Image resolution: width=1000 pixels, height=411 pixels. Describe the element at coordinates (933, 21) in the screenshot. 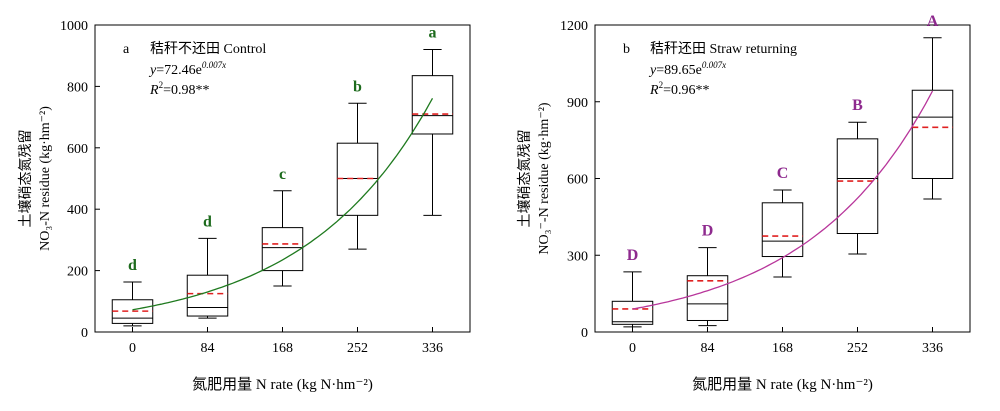

I see `significance-letter: A` at that location.